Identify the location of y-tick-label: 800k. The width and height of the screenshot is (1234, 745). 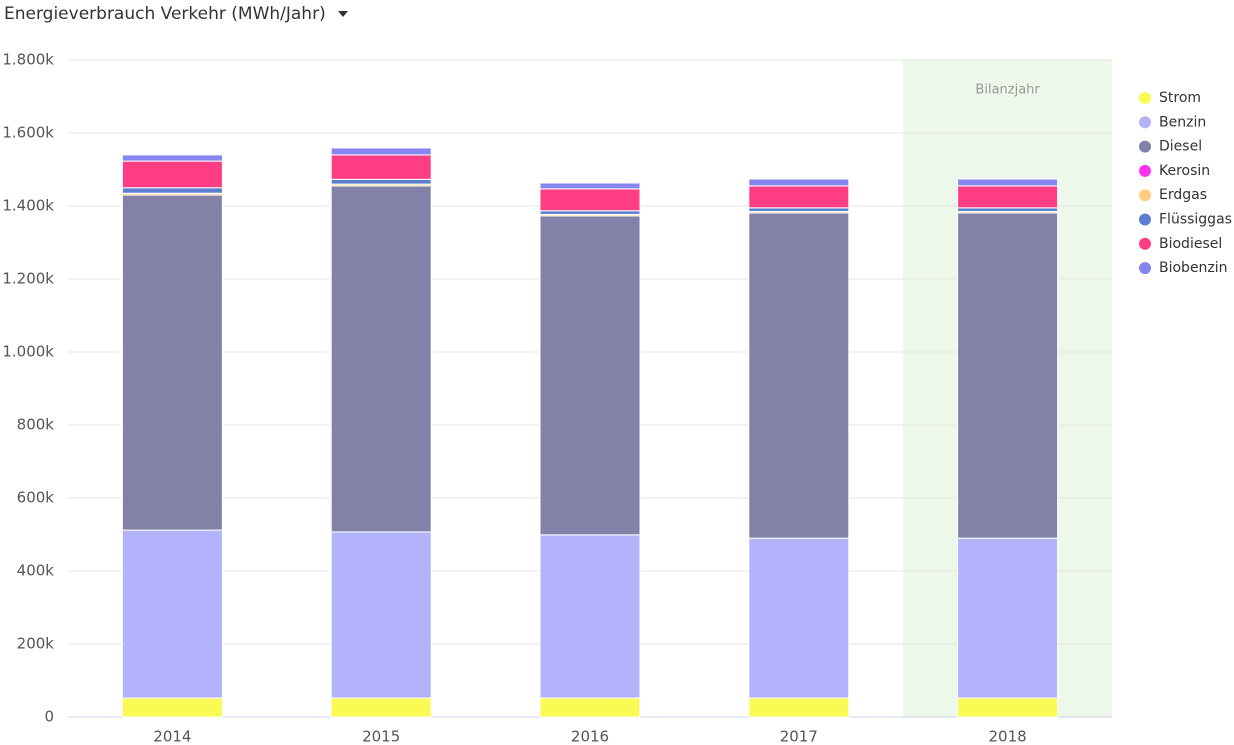
(36, 425).